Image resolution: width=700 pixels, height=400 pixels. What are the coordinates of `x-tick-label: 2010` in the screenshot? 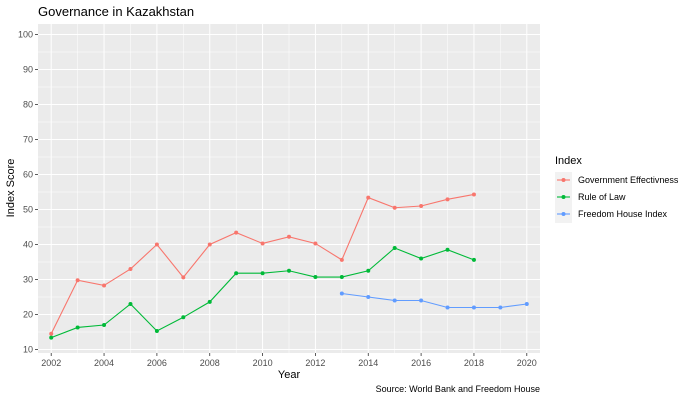 It's located at (263, 363).